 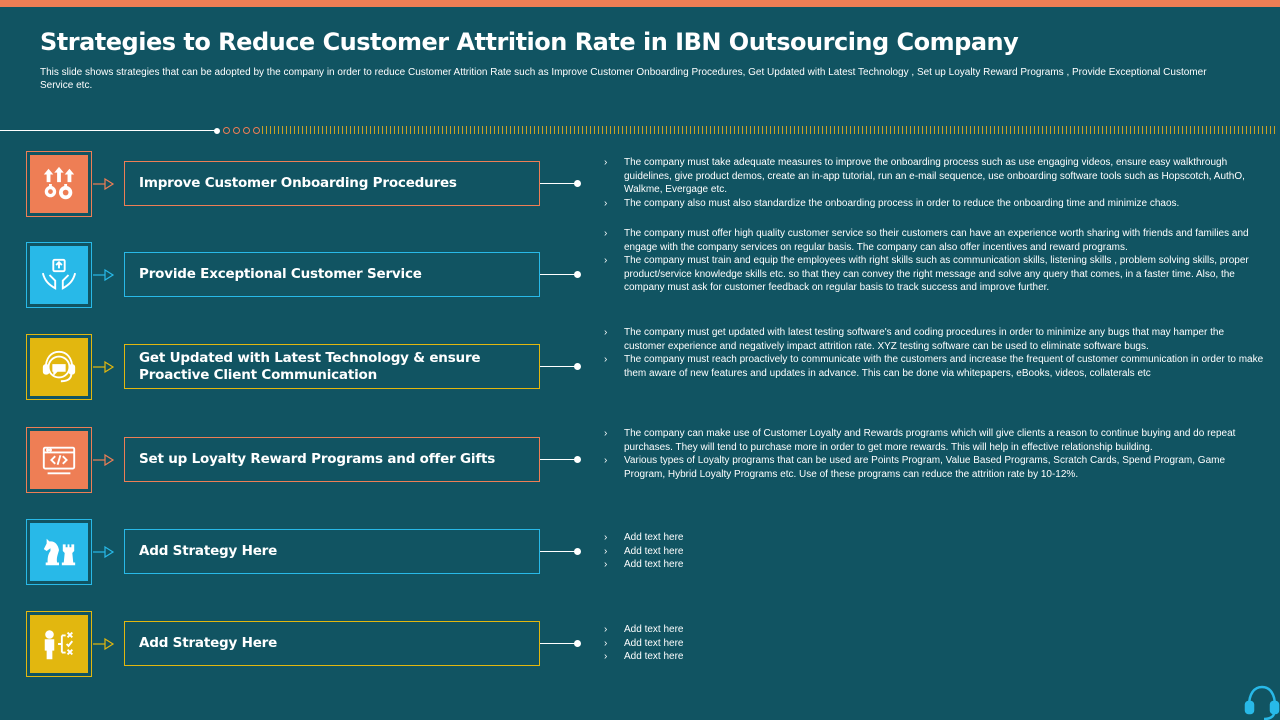 I want to click on strategy-row: Improve Customer Onboarding Procedures, so click(x=640, y=184).